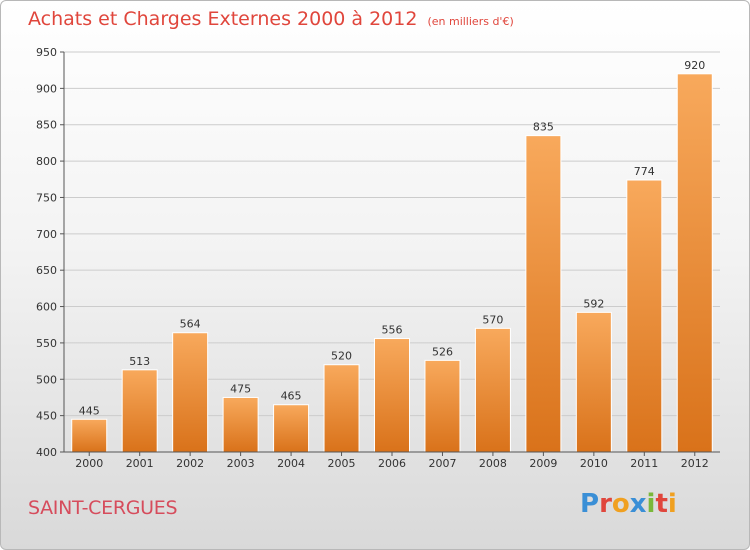 The image size is (750, 550). What do you see at coordinates (442, 351) in the screenshot?
I see `bar-value-label: 526` at bounding box center [442, 351].